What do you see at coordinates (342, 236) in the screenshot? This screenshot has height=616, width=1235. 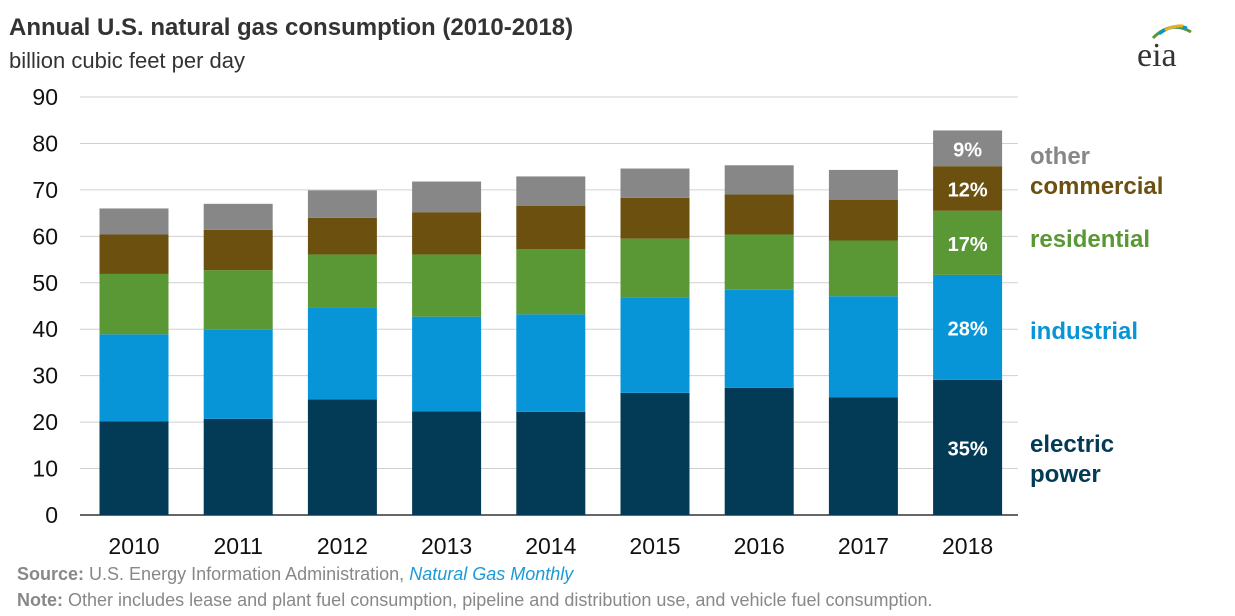 I see `bar-commercial-2012` at bounding box center [342, 236].